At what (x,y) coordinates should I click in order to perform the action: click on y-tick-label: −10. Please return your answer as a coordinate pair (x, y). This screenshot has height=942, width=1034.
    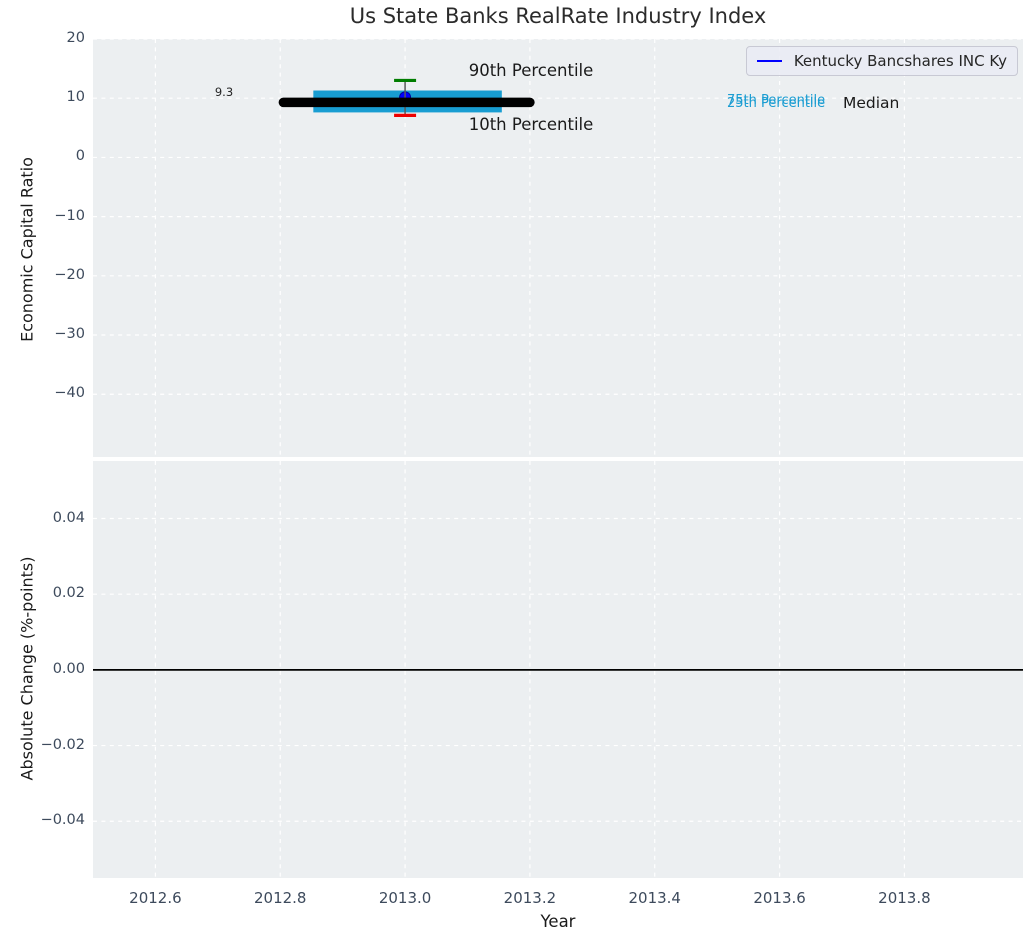
    Looking at the image, I should click on (69, 215).